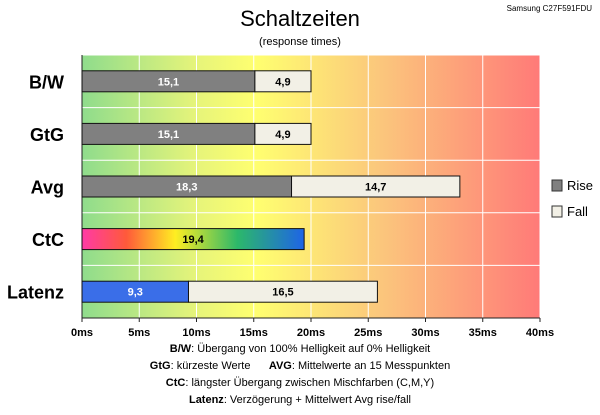 This screenshot has width=600, height=415. I want to click on category-label: B/W, so click(46, 82).